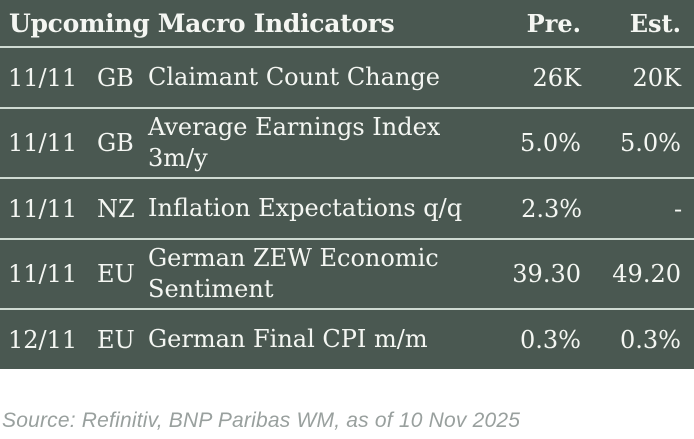 This screenshot has width=694, height=439. Describe the element at coordinates (550, 339) in the screenshot. I see `cell-previous-value: 0.3%` at that location.